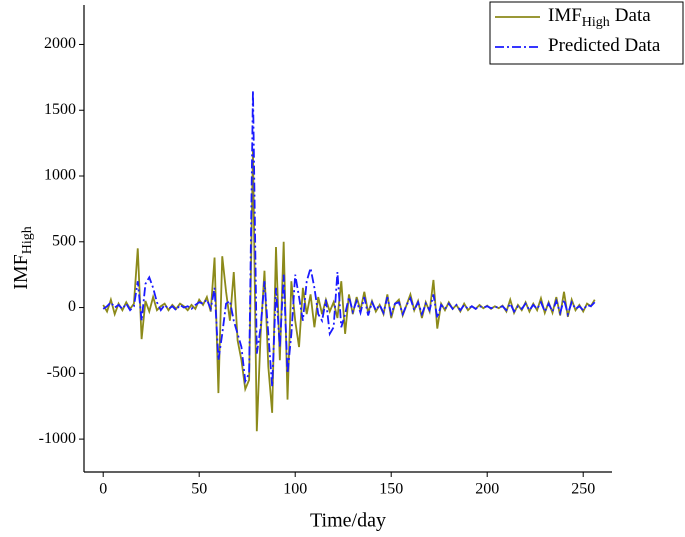 Image resolution: width=685 pixels, height=537 pixels. I want to click on x-tick-label: 50, so click(199, 489).